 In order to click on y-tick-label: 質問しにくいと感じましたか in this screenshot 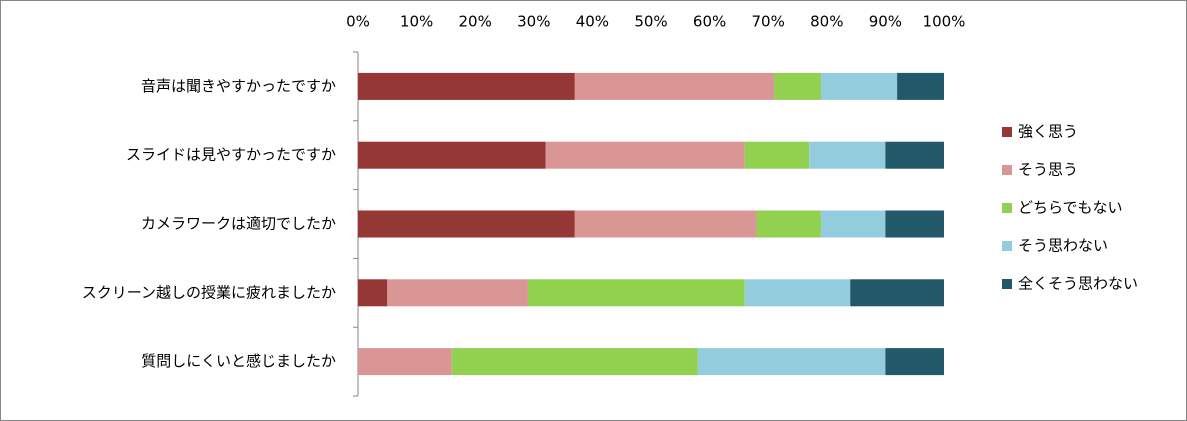, I will do `click(238, 361)`.